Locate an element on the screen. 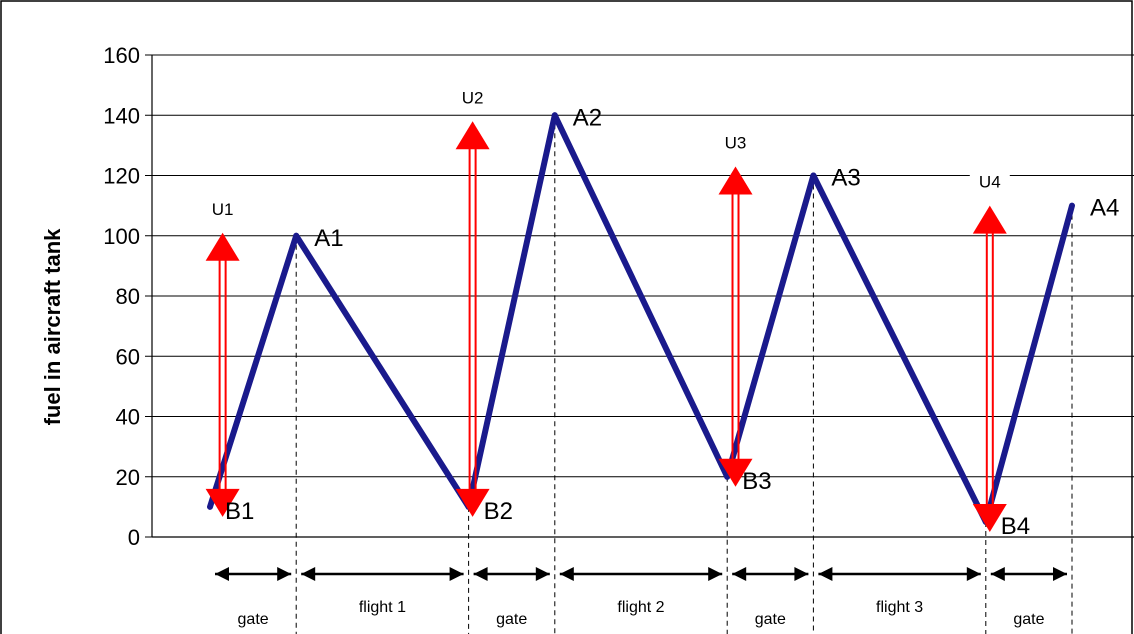 This screenshot has height=634, width=1134. phase-label: flight 1 is located at coordinates (382, 607).